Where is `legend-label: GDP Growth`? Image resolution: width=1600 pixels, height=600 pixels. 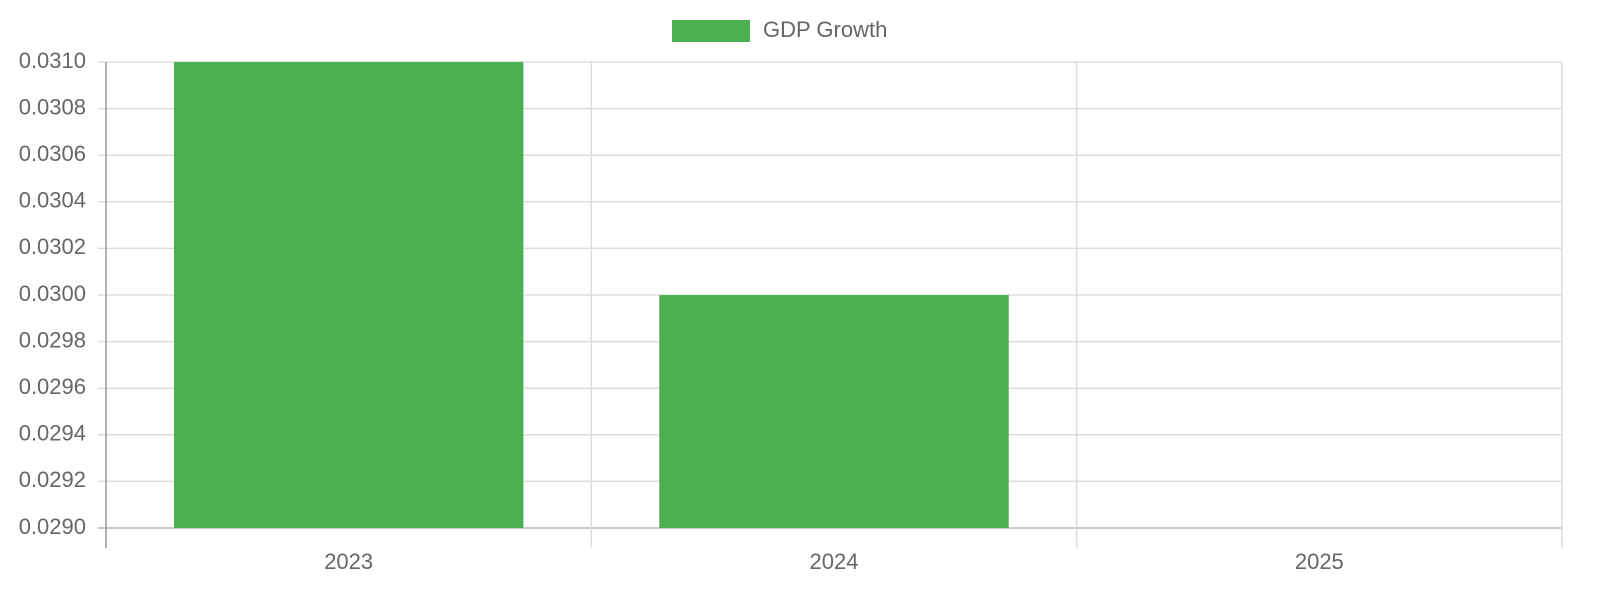 legend-label: GDP Growth is located at coordinates (825, 29).